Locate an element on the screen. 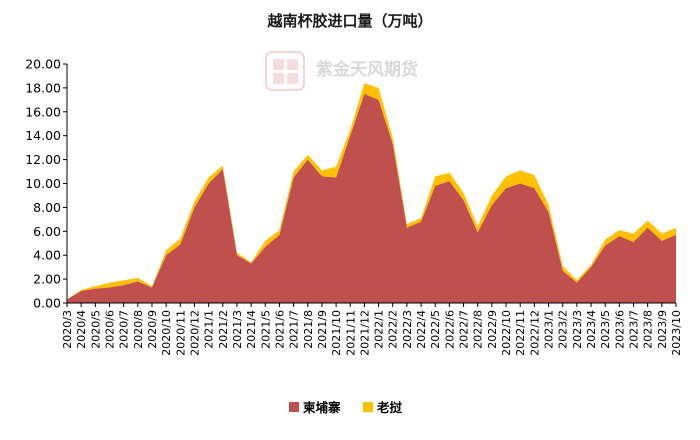 This screenshot has width=700, height=440. legend-item-1: 柬埔寨 is located at coordinates (315, 407).